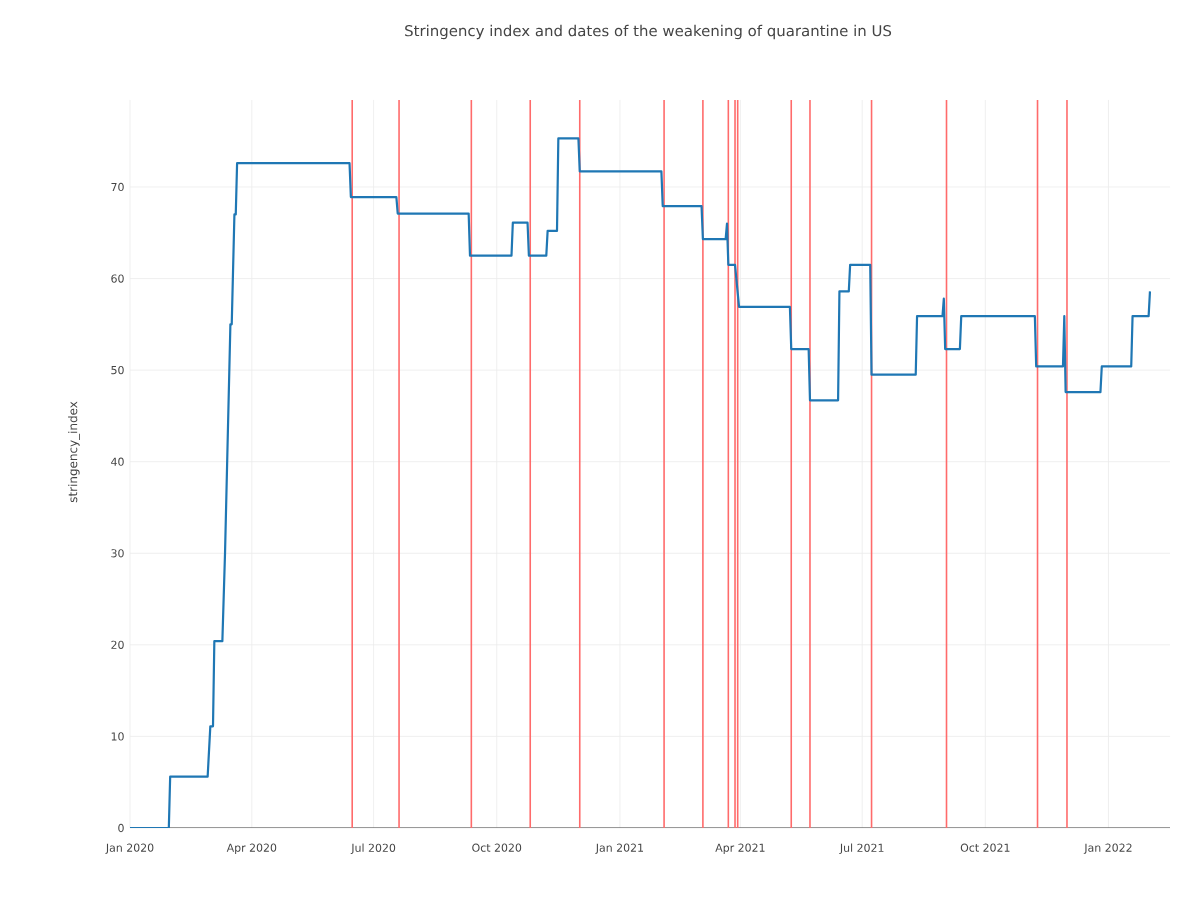  What do you see at coordinates (117, 187) in the screenshot?
I see `y-tick-label: 70` at bounding box center [117, 187].